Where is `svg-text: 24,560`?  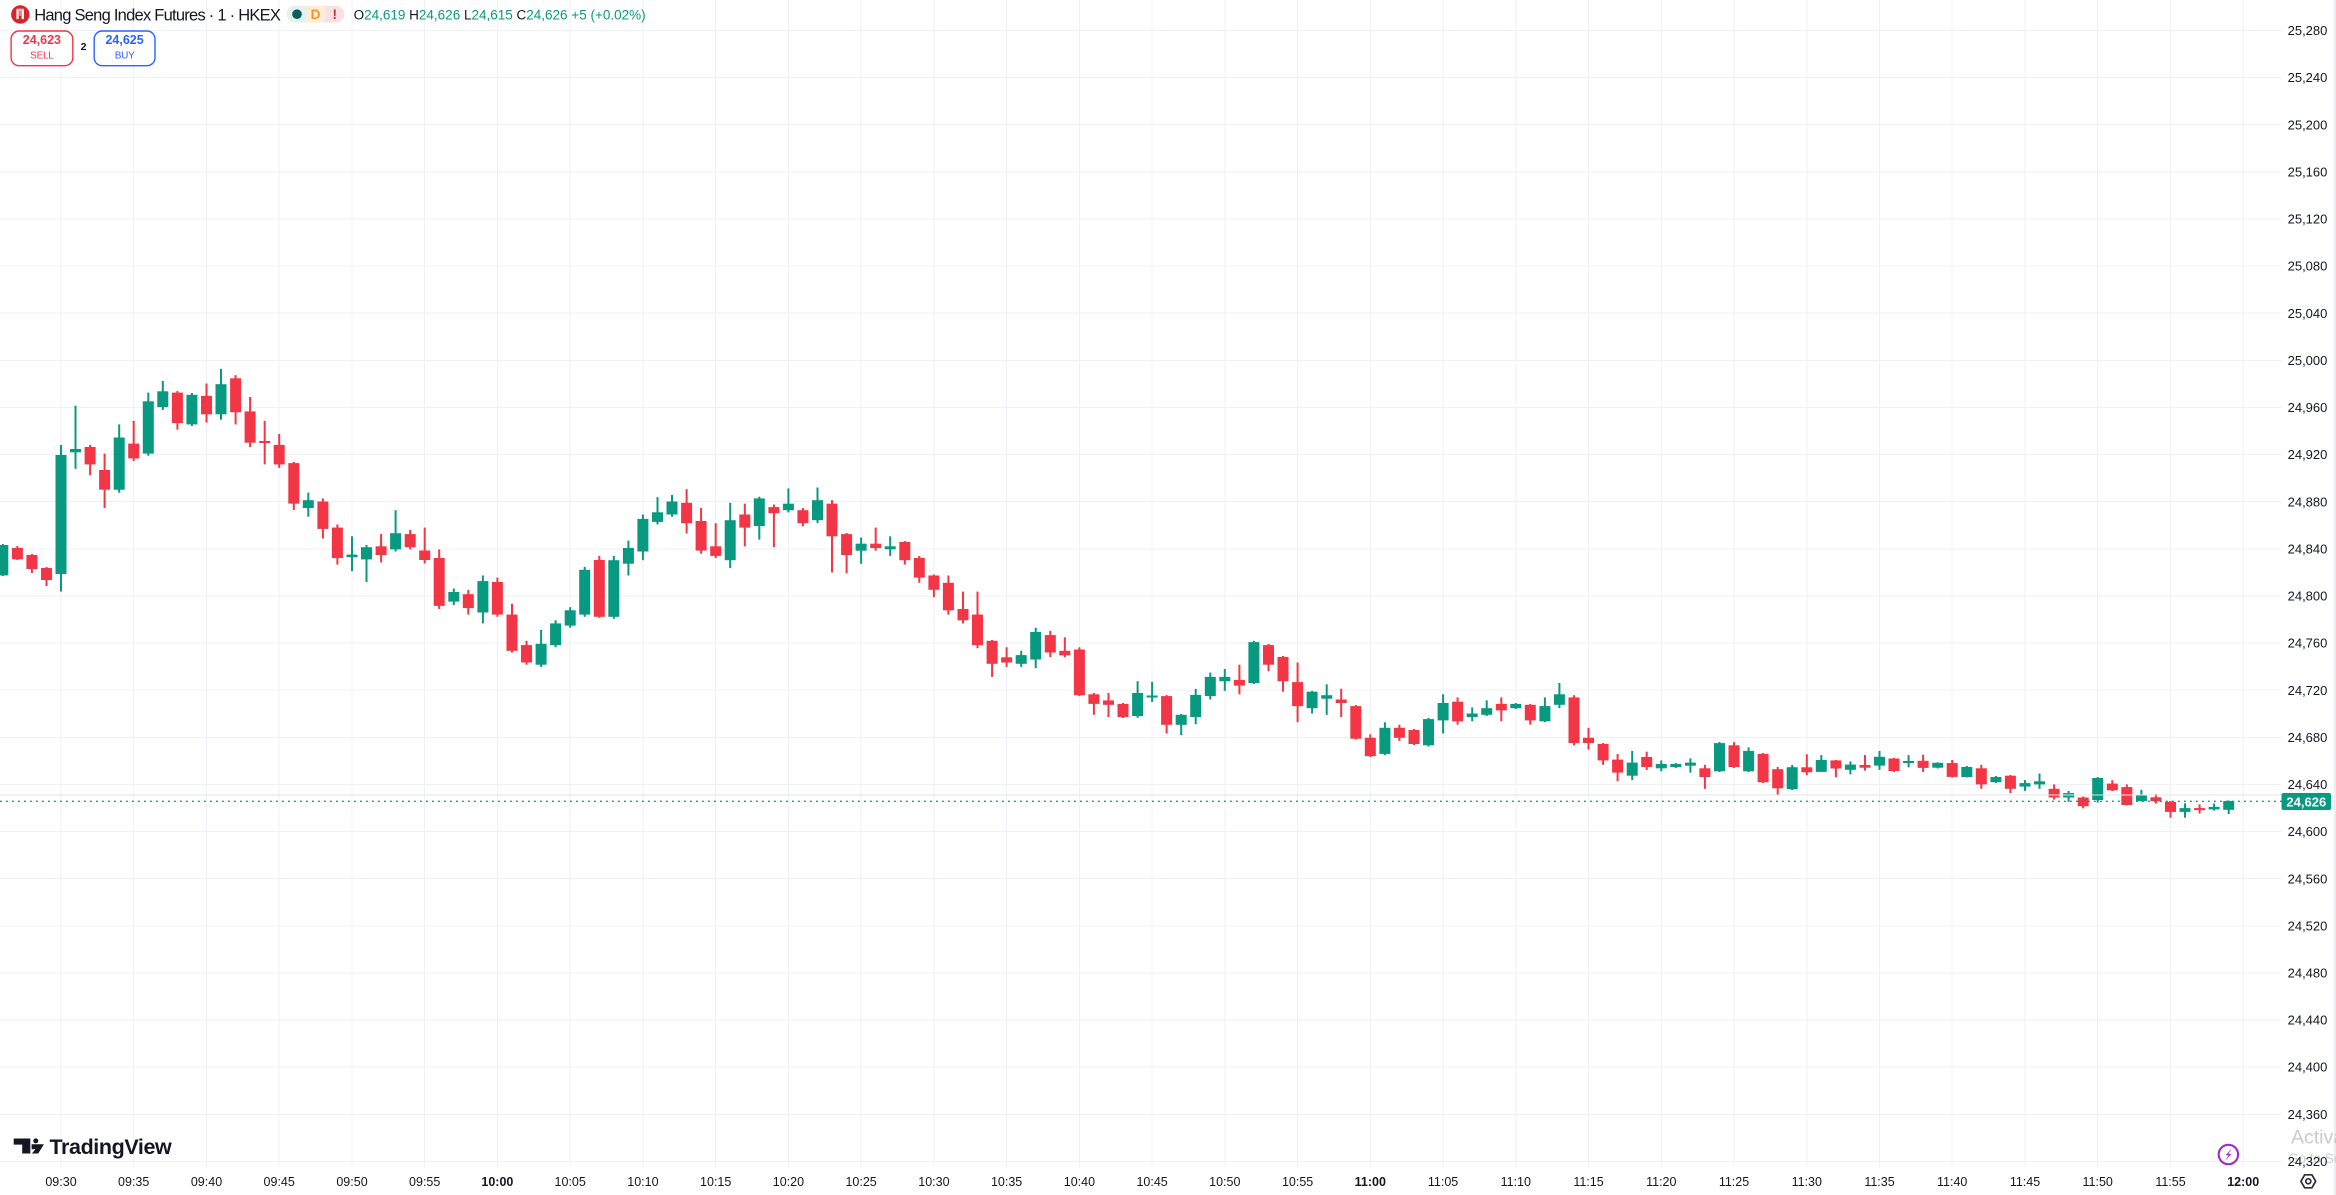
svg-text: 24,560 is located at coordinates (2308, 878).